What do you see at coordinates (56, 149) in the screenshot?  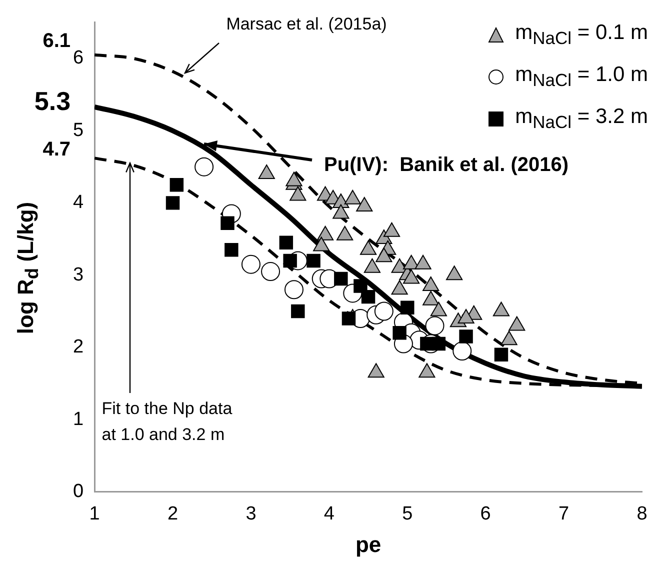 I see `annotation: 4.7` at bounding box center [56, 149].